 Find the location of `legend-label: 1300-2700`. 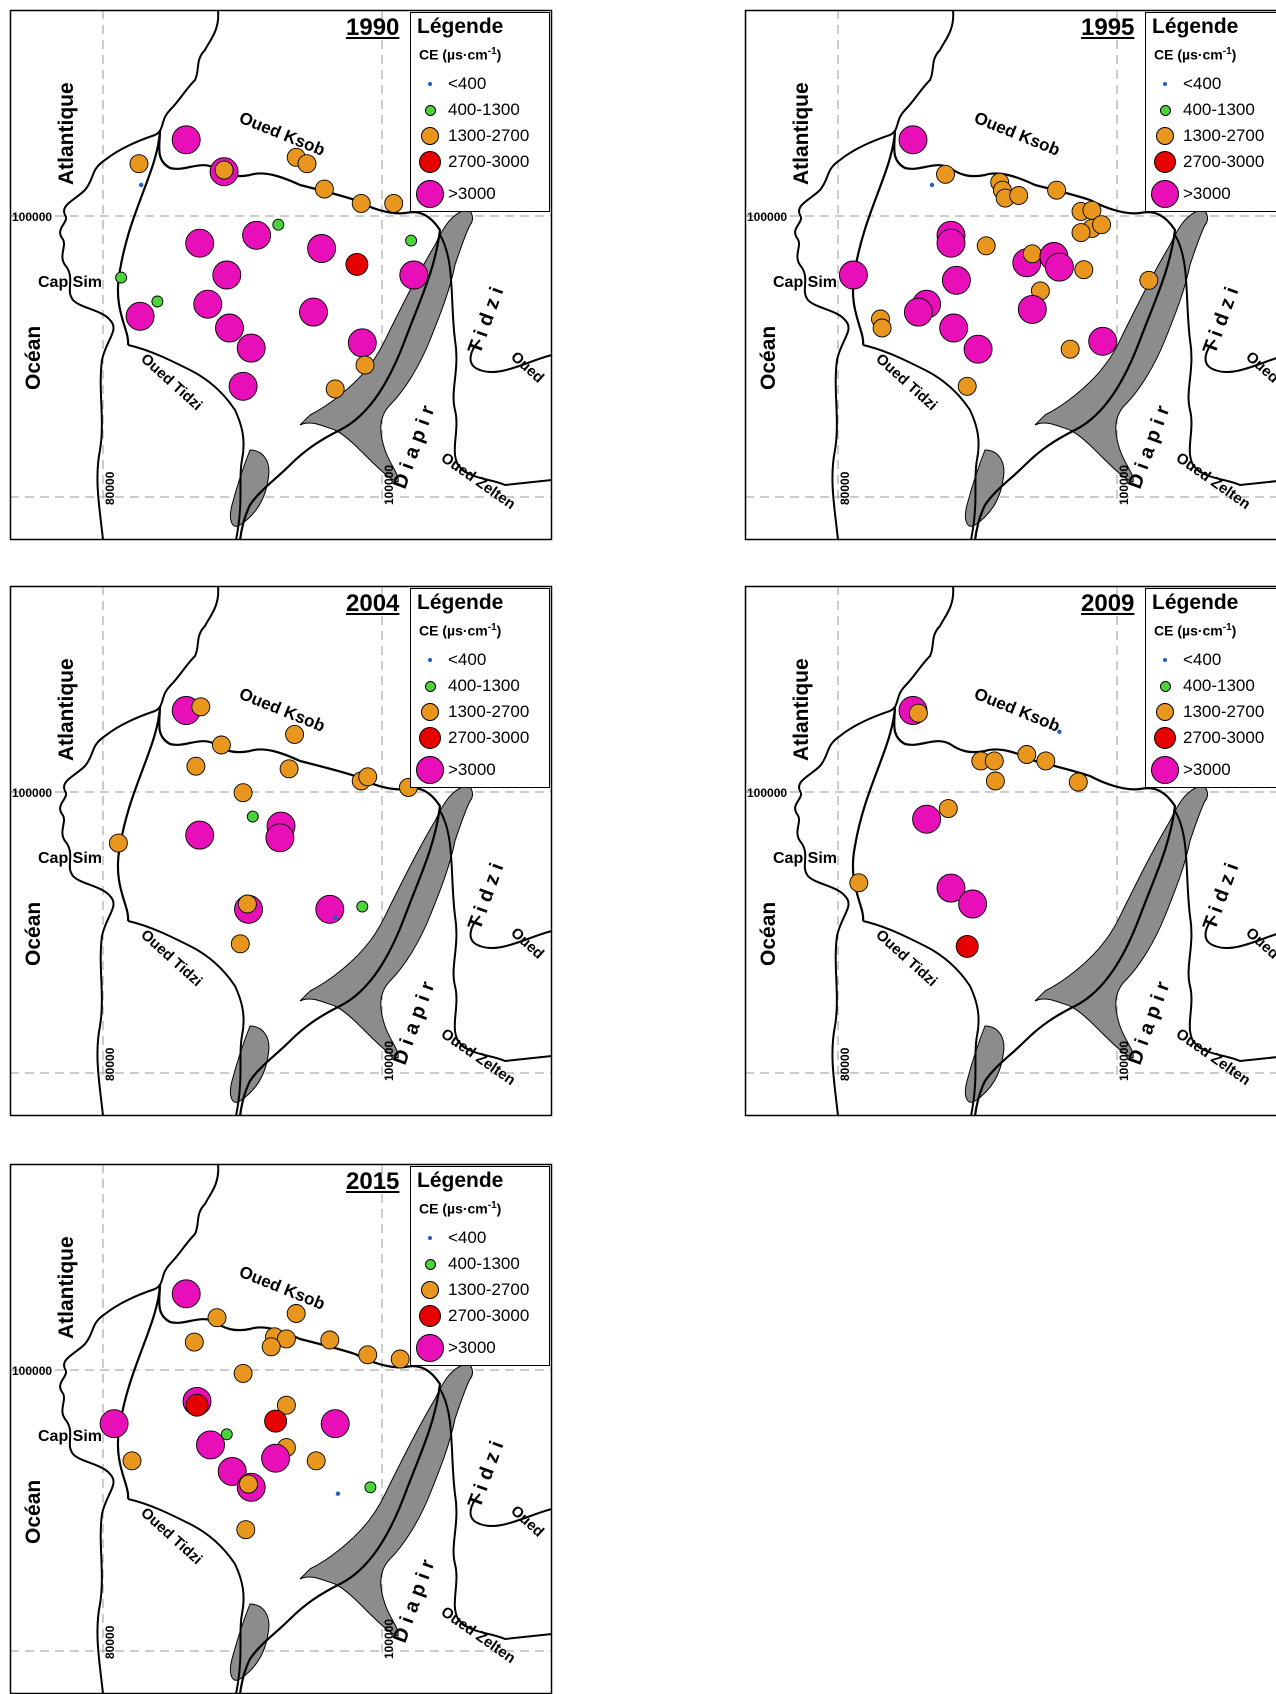

legend-label: 1300-2700 is located at coordinates (488, 136).